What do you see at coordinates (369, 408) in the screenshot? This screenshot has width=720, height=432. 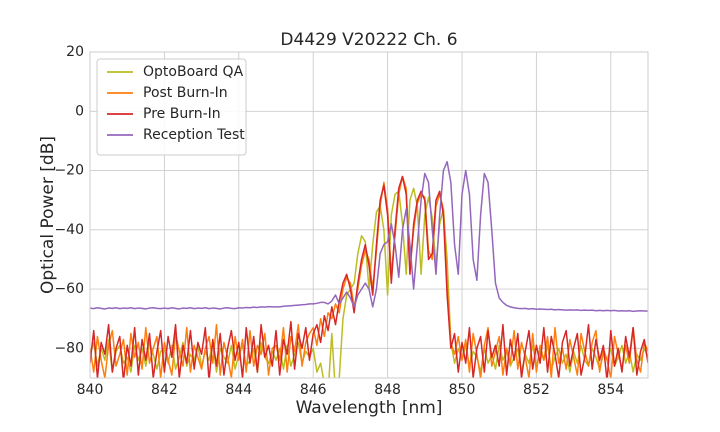 I see `x-axis-label: Wavelength [nm]` at bounding box center [369, 408].